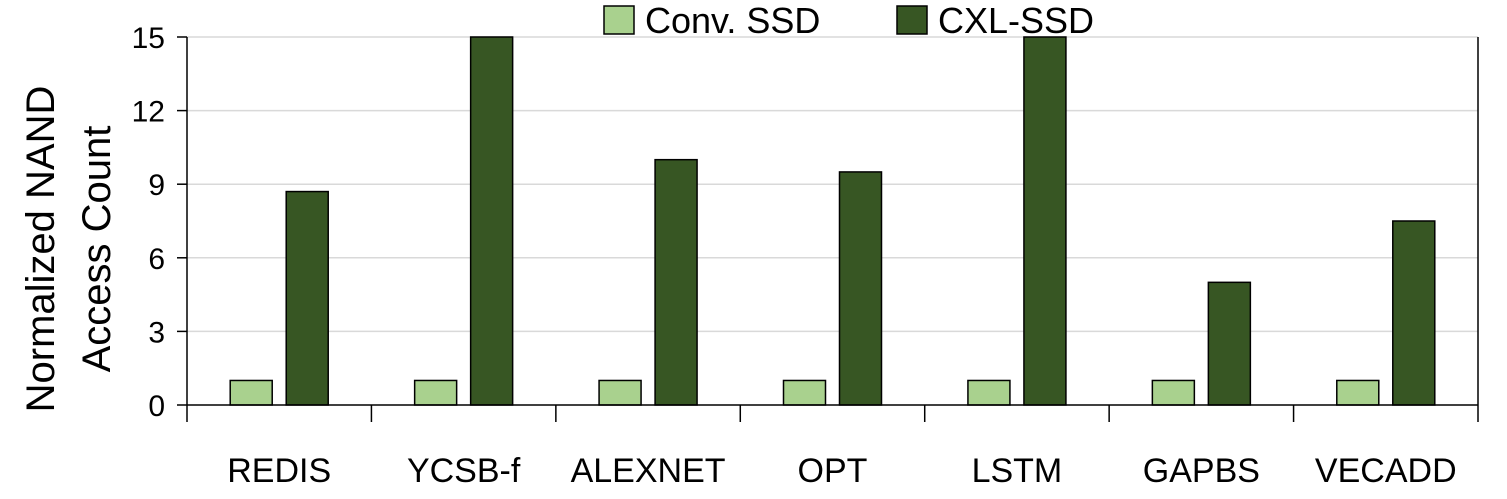 The image size is (1507, 499). What do you see at coordinates (148, 112) in the screenshot?
I see `y-tick-label: 12` at bounding box center [148, 112].